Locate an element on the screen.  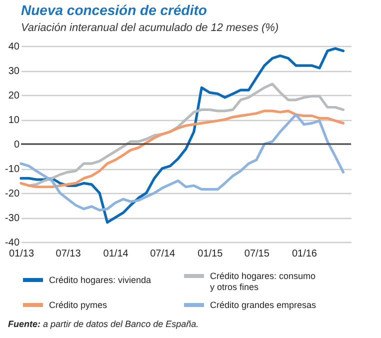
y-tick-label: -40 is located at coordinates (12, 243).